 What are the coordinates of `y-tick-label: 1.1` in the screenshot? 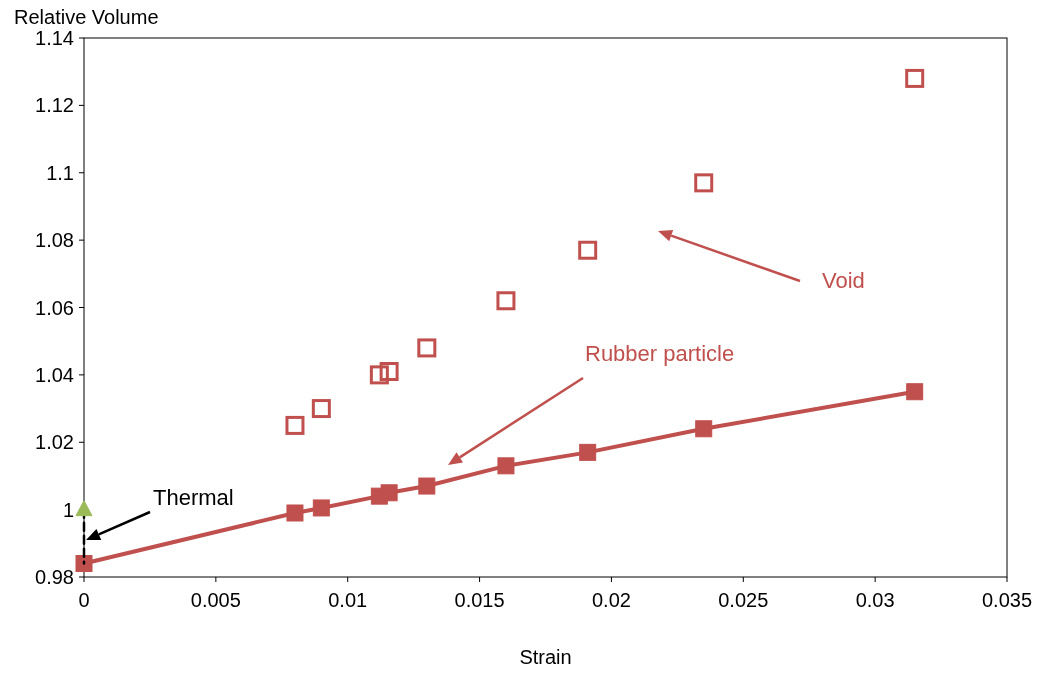 It's located at (60, 172).